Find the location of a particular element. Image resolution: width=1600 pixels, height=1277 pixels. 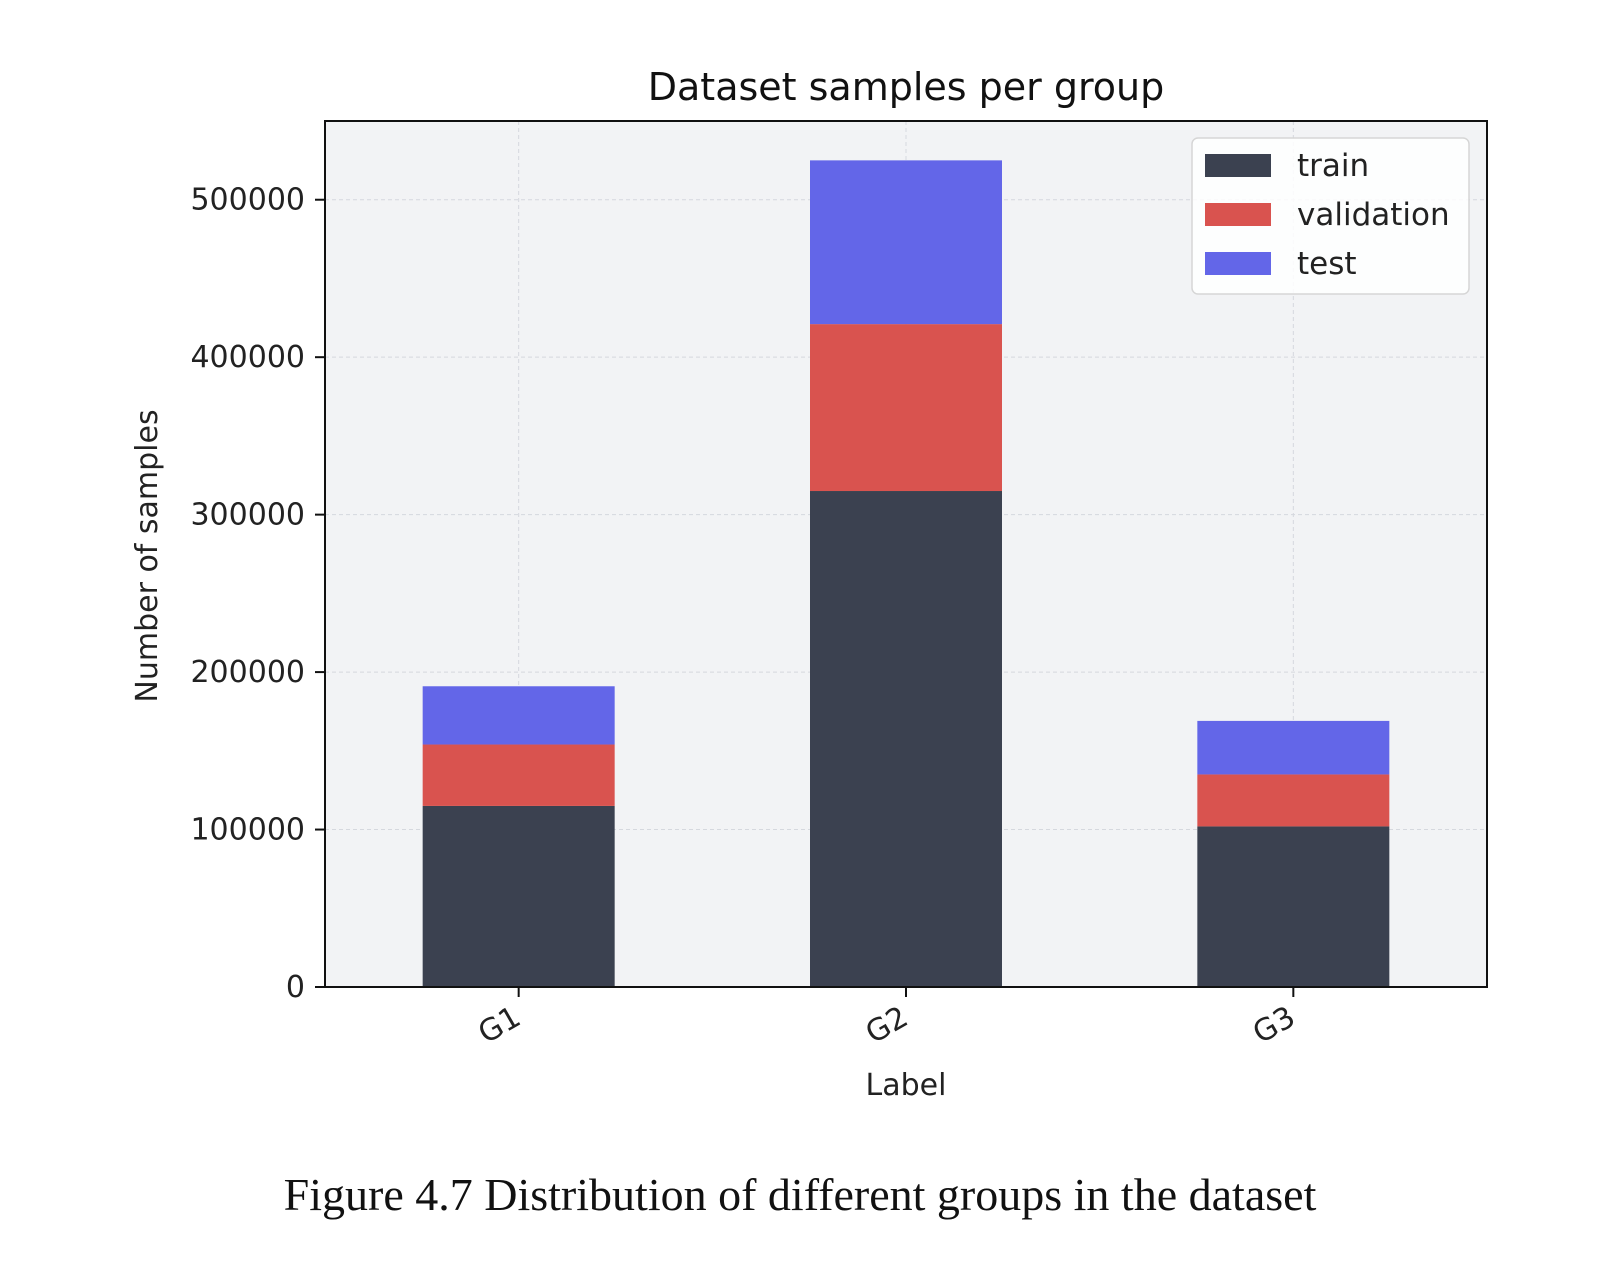

x-tick-label: G3 is located at coordinates (1274, 1025).